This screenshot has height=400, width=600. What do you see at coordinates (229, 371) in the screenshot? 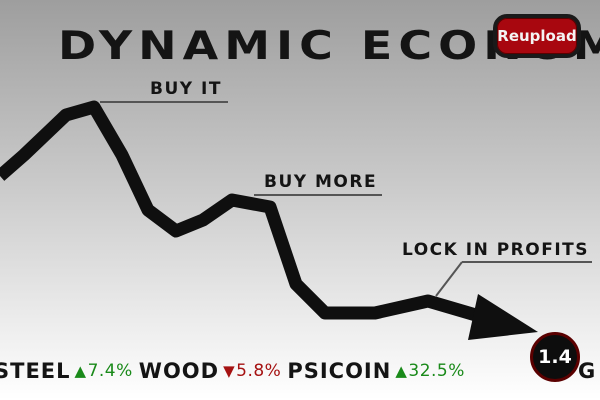
I see `triangle-down-icon: ▼` at bounding box center [229, 371].